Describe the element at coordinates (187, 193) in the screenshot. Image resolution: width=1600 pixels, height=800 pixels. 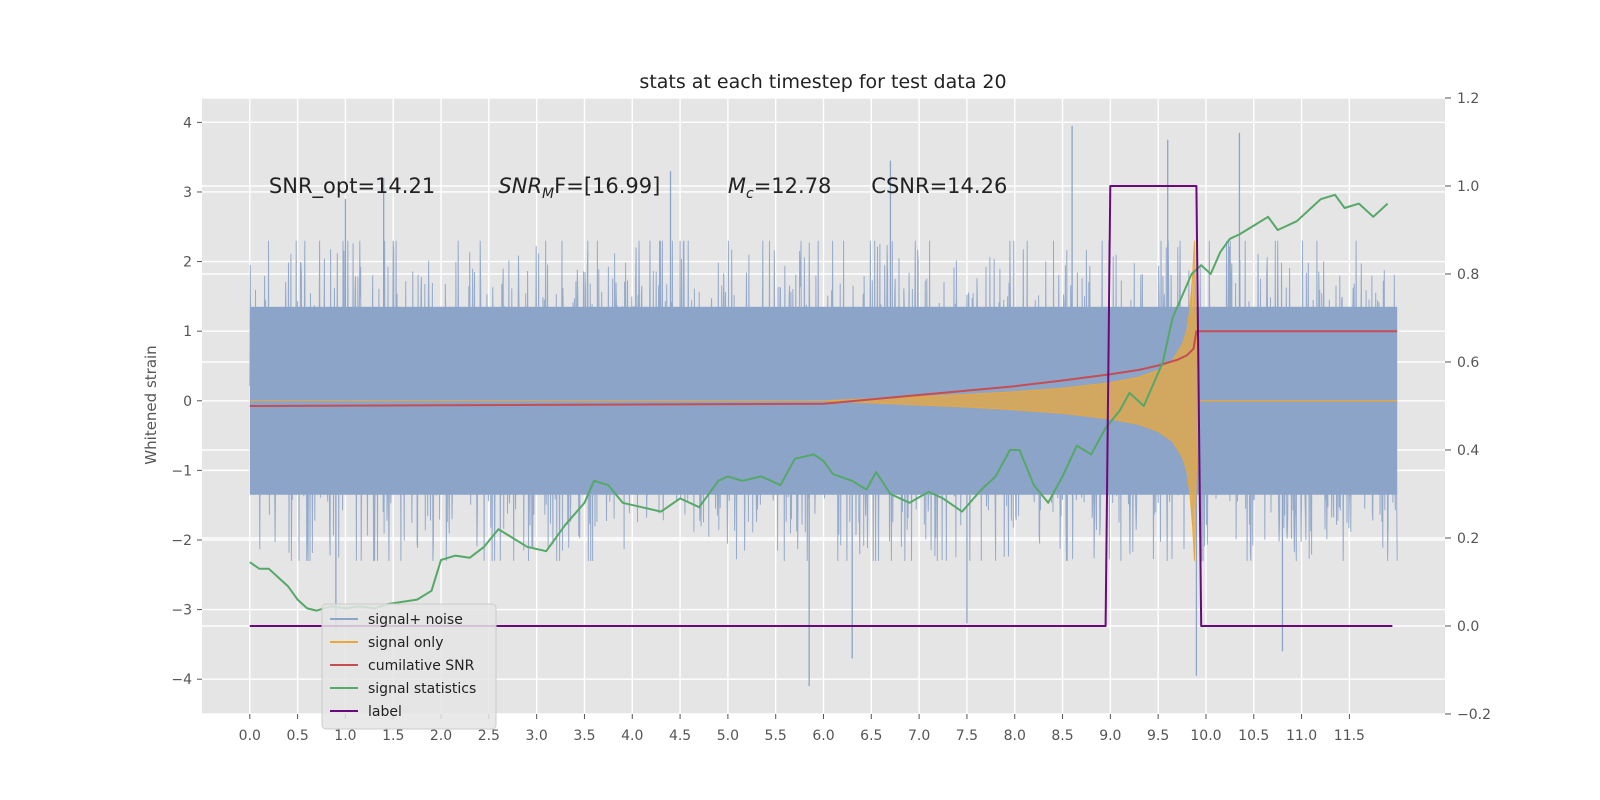
I see `y-tick-label: 3` at that location.